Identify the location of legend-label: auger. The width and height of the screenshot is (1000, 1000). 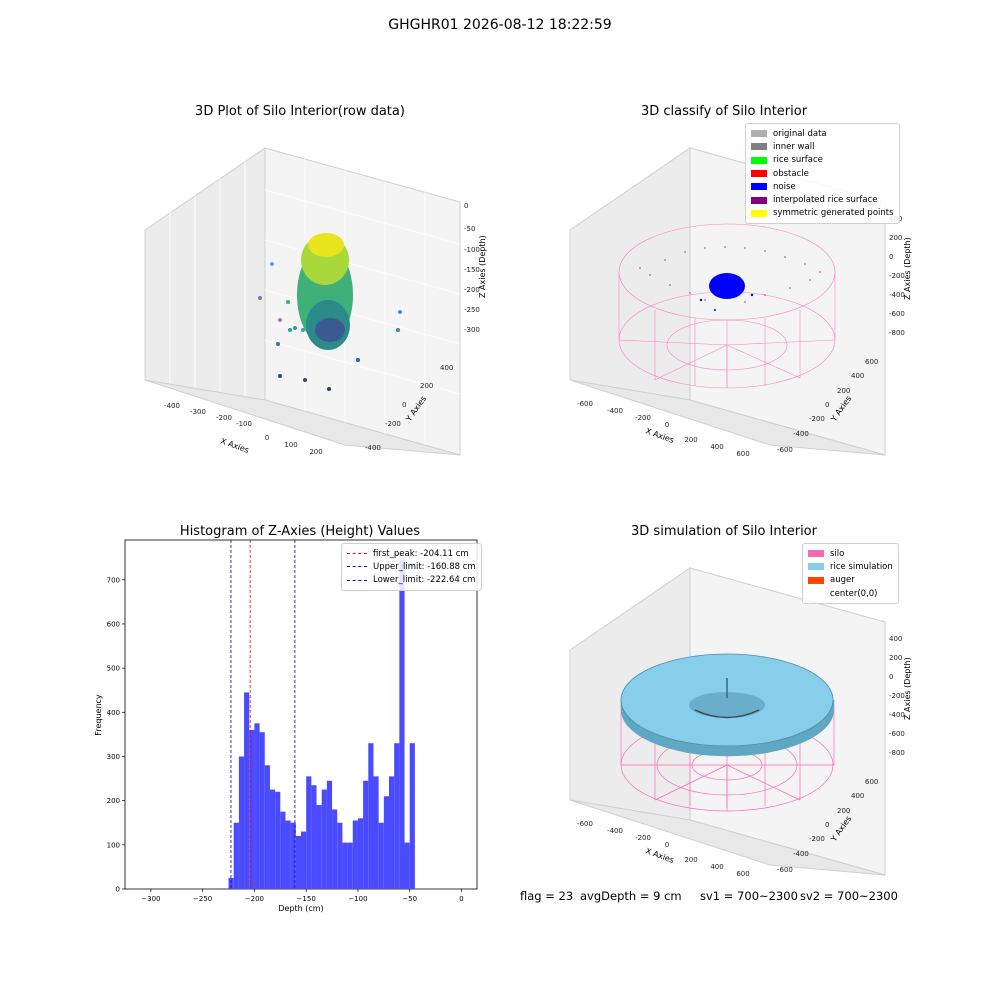
(842, 580).